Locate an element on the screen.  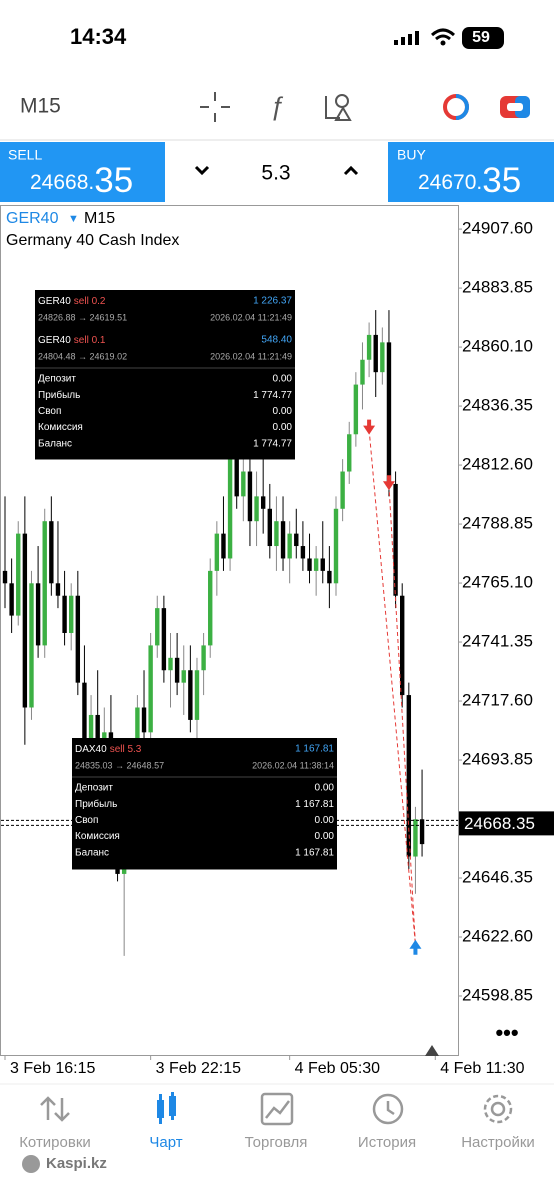
nav-icons is located at coordinates (276, 1109).